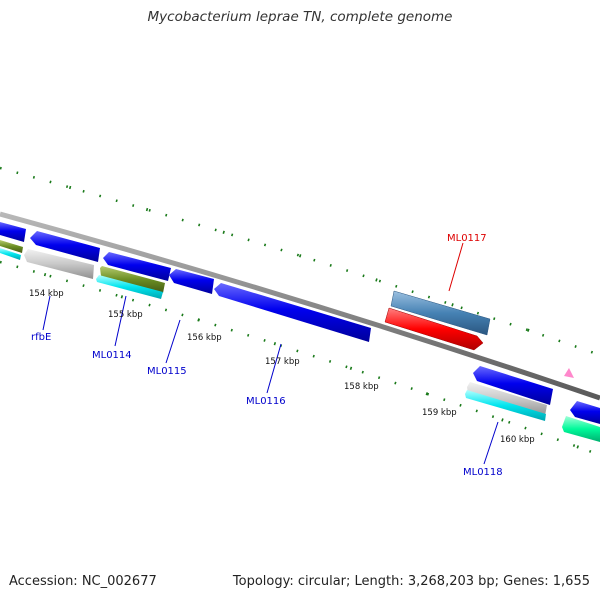 Image resolution: width=600 pixels, height=600 pixels. Describe the element at coordinates (120, 321) in the screenshot. I see `leader-ml0114` at that location.